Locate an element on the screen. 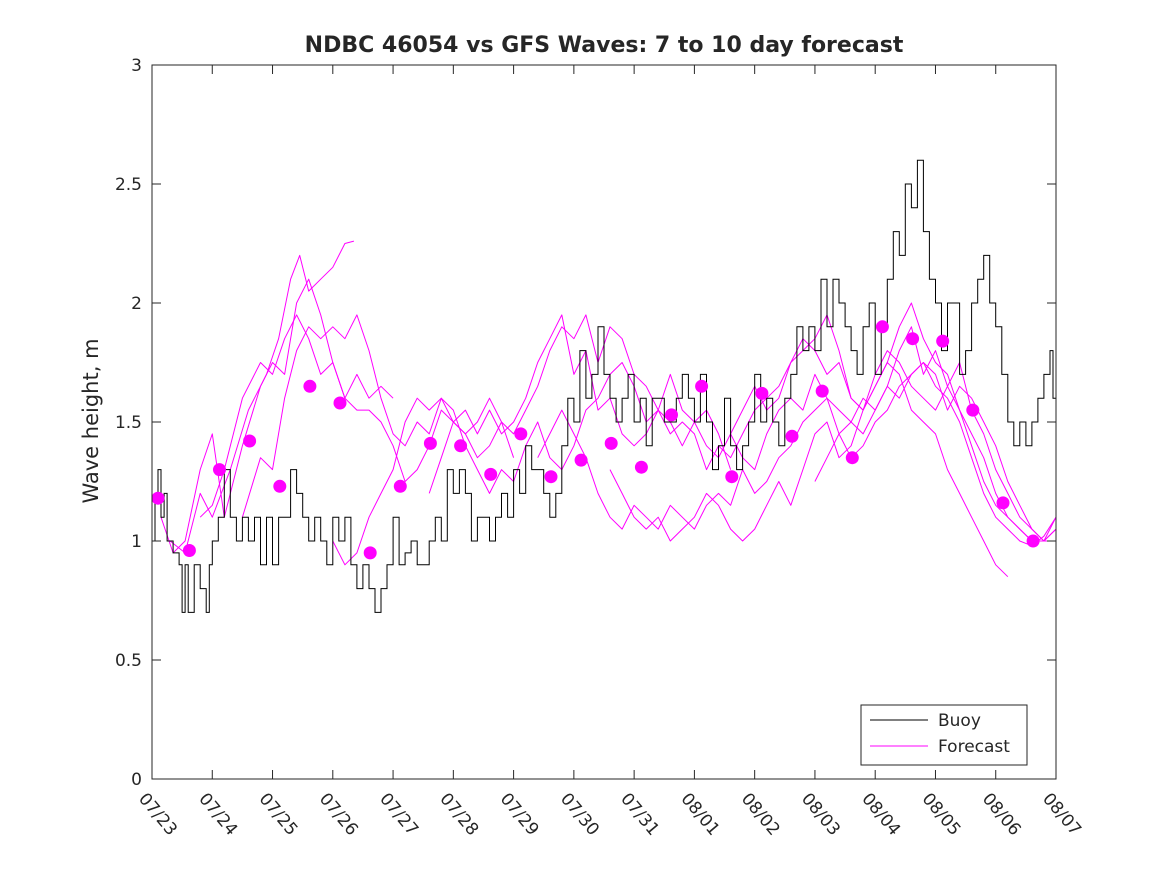 The height and width of the screenshot is (875, 1167). y-tick-label-5: 2.5 is located at coordinates (128, 185).